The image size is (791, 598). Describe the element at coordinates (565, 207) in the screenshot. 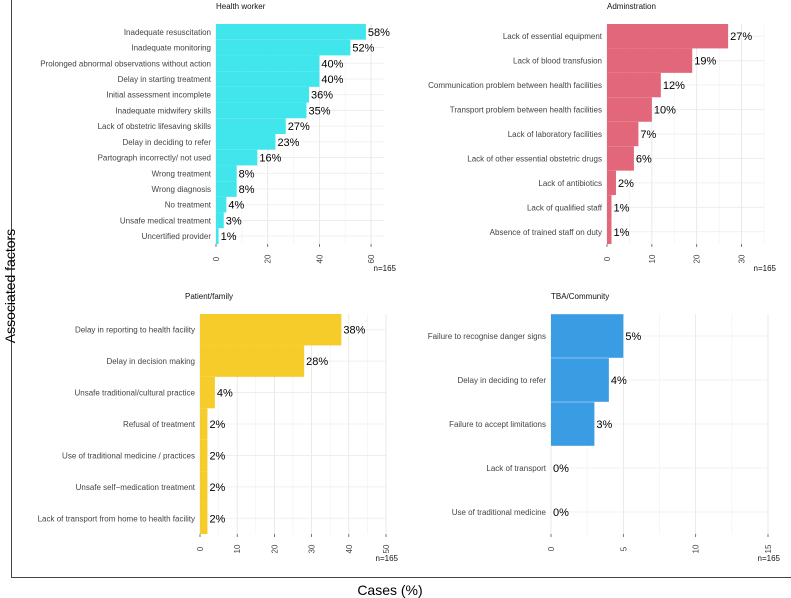

I see `panel-2-category-label: Lack of qualified staff` at that location.